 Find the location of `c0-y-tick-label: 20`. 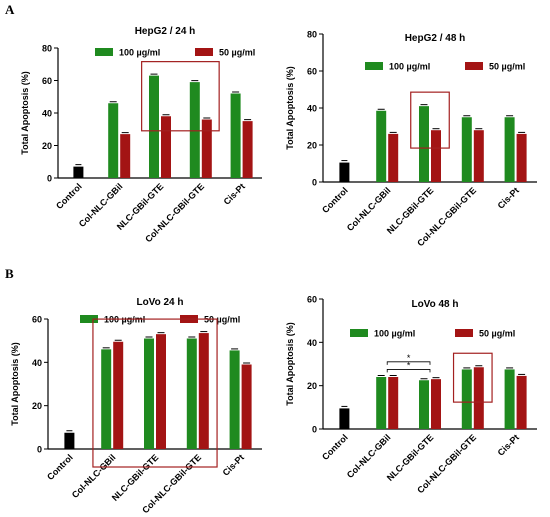

c0-y-tick-label: 20 is located at coordinates (47, 146).